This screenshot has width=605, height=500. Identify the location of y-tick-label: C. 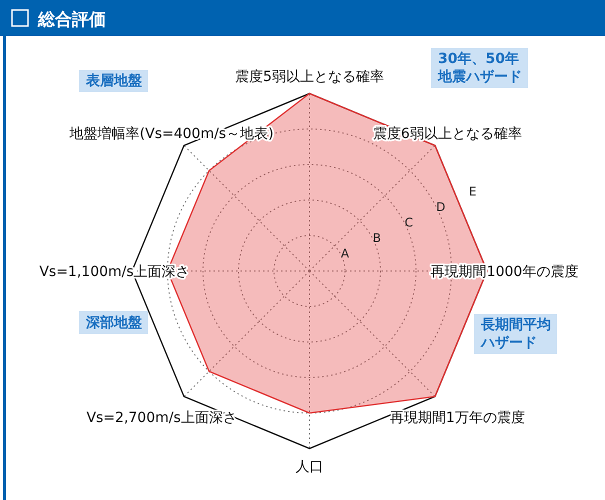
(409, 223).